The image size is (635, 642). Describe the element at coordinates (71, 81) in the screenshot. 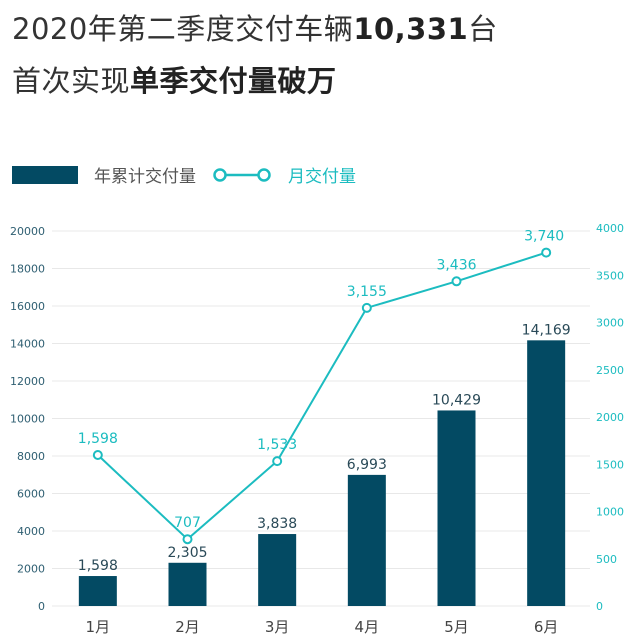

I see `subtitle-text: 首次实现` at that location.